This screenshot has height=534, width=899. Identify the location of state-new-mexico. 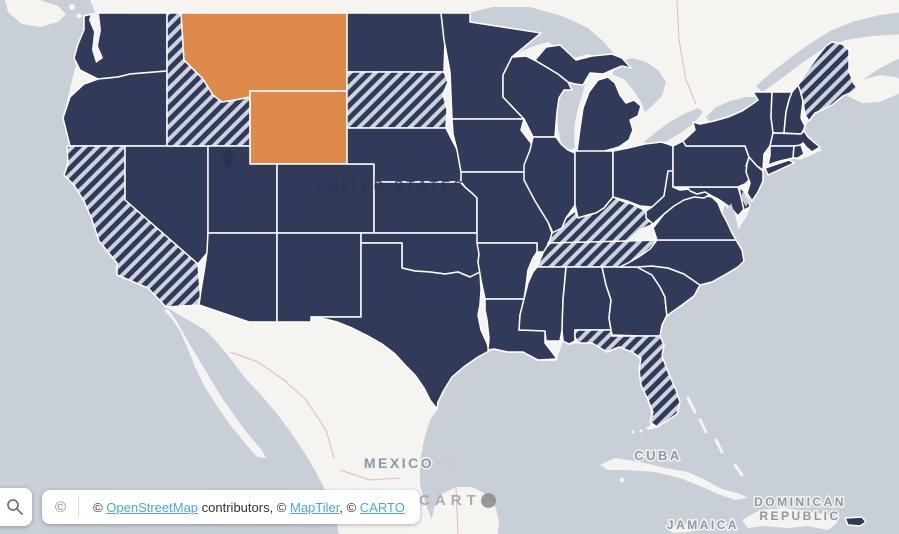
(319, 277).